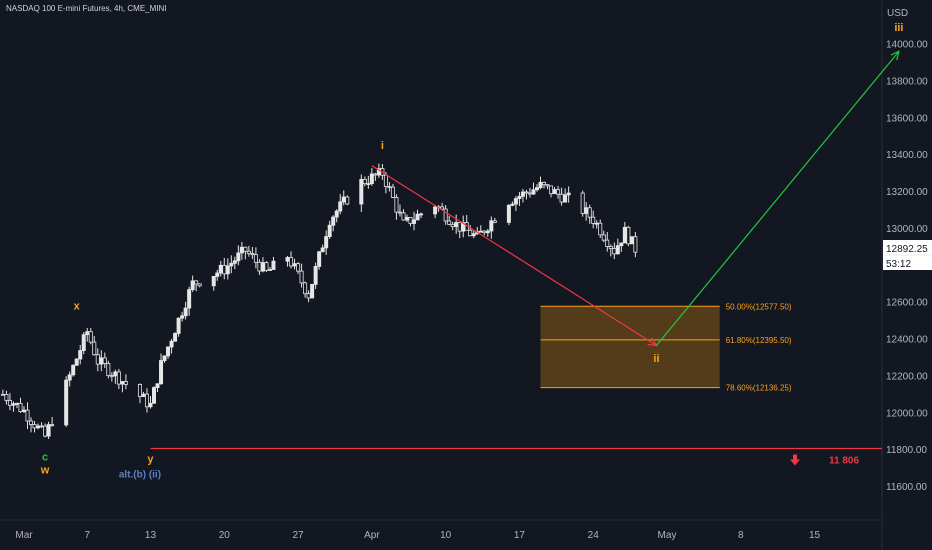 The height and width of the screenshot is (550, 932). What do you see at coordinates (382, 146) in the screenshot?
I see `wave-label: i` at bounding box center [382, 146].